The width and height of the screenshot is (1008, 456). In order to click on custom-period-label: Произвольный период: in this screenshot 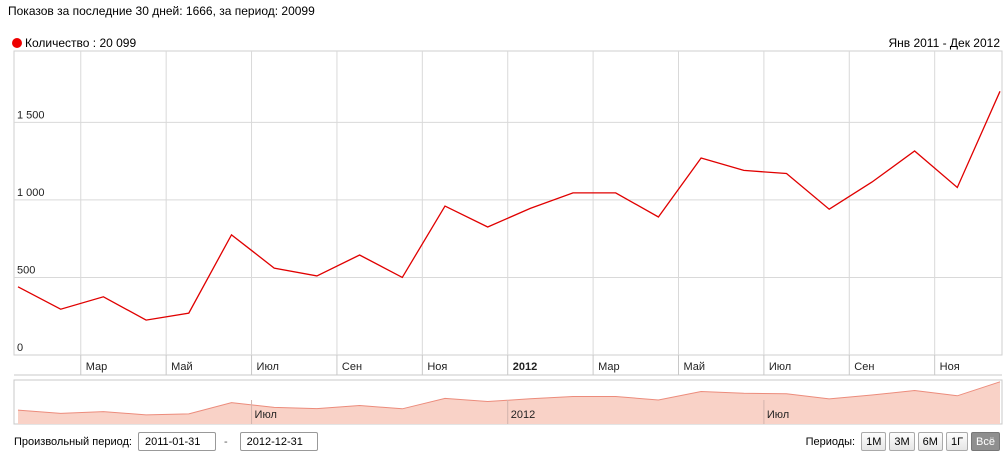, I will do `click(73, 441)`.